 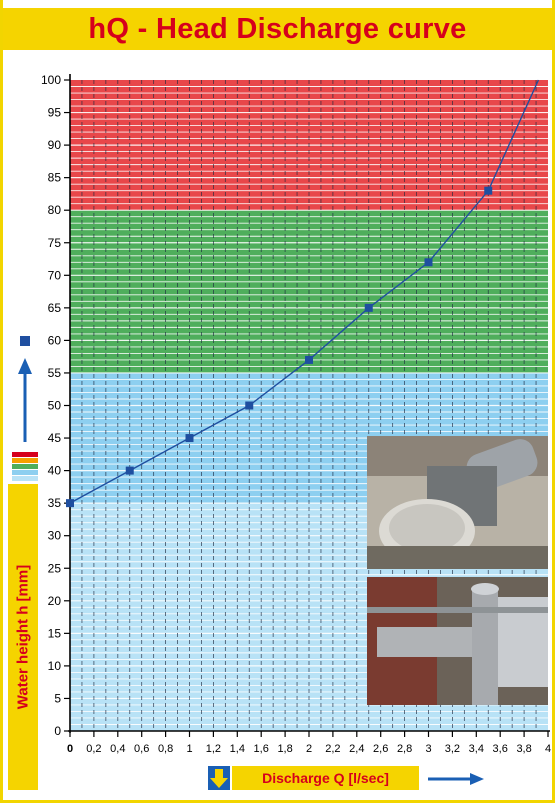 I want to click on x-tick-label: 3,8, so click(x=523, y=749).